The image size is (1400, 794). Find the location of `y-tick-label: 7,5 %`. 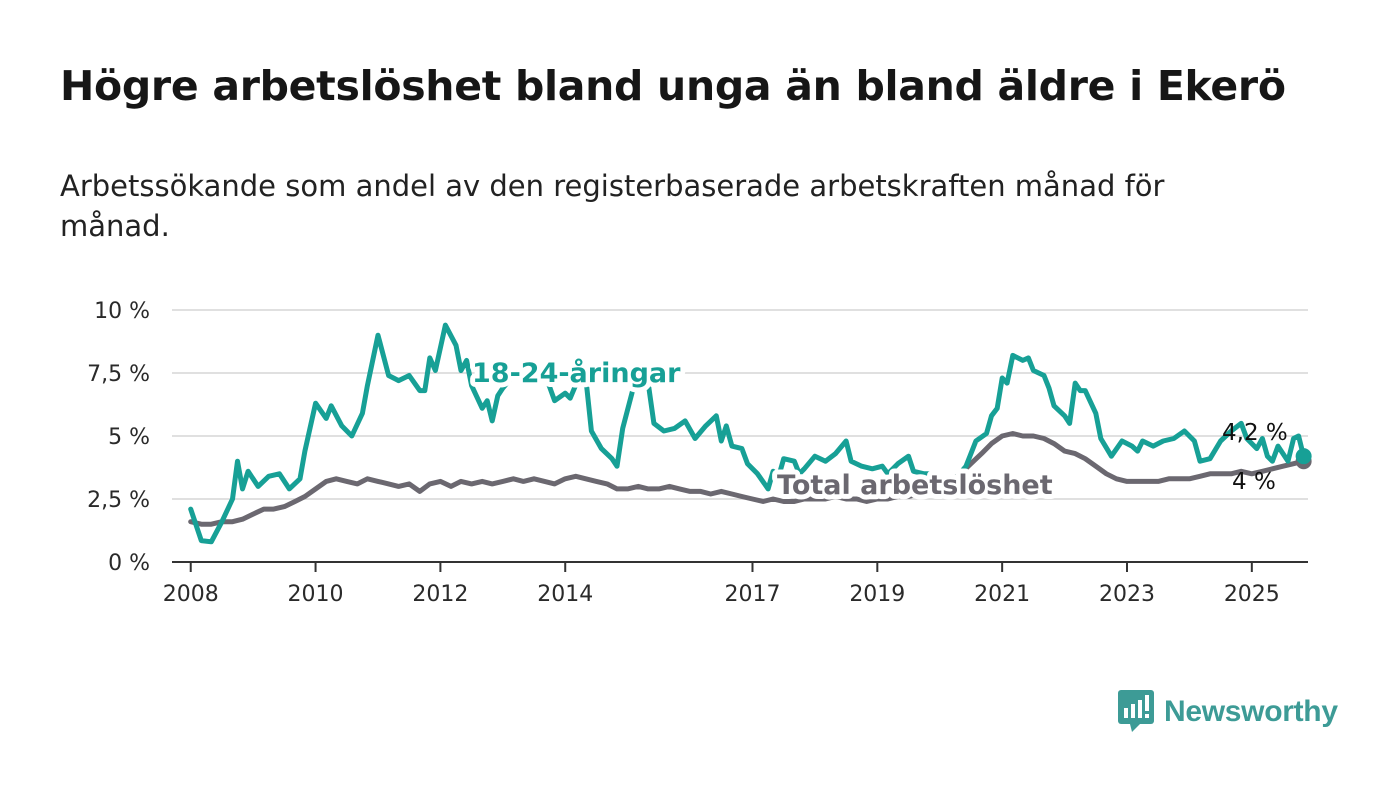

y-tick-label: 7,5 % is located at coordinates (118, 374).